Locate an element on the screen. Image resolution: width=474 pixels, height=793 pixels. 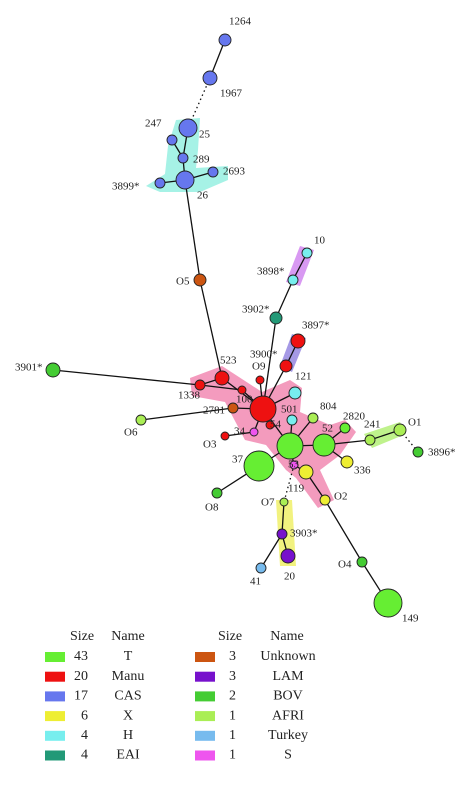
legend-name: T is located at coordinates (128, 656).